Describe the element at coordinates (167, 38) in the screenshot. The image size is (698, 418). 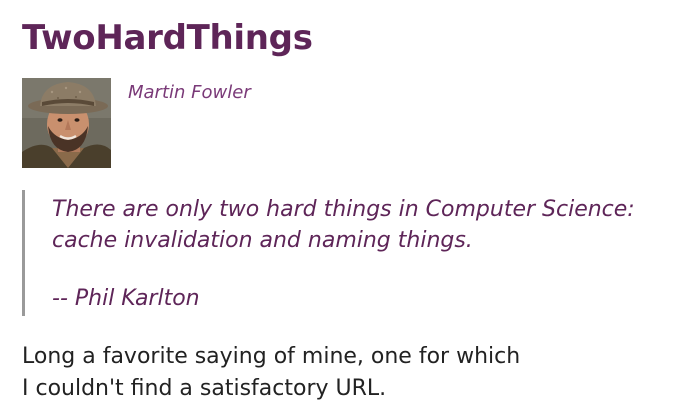
I see `page-title: TwoHardThings` at that location.